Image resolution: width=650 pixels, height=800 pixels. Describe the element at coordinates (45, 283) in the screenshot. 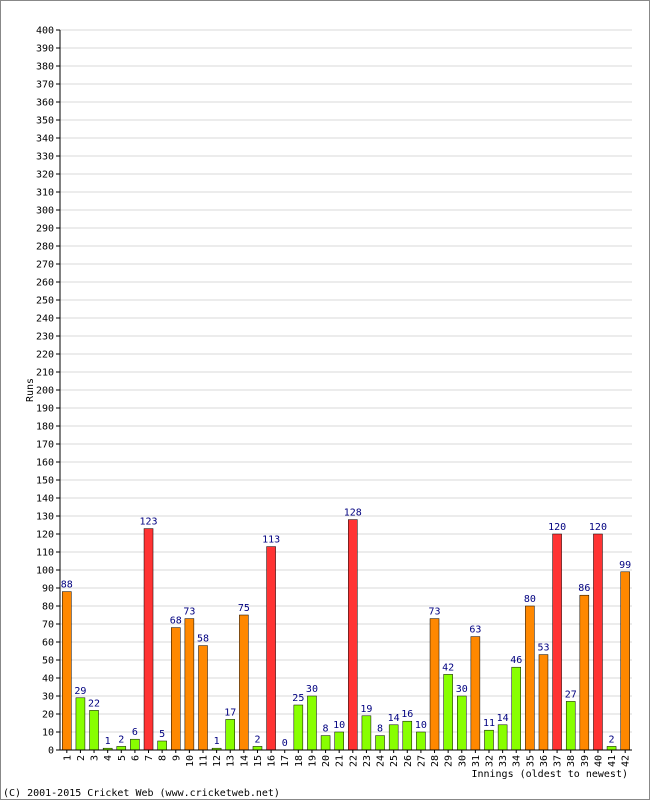

I see `y-tick-label: 260` at that location.